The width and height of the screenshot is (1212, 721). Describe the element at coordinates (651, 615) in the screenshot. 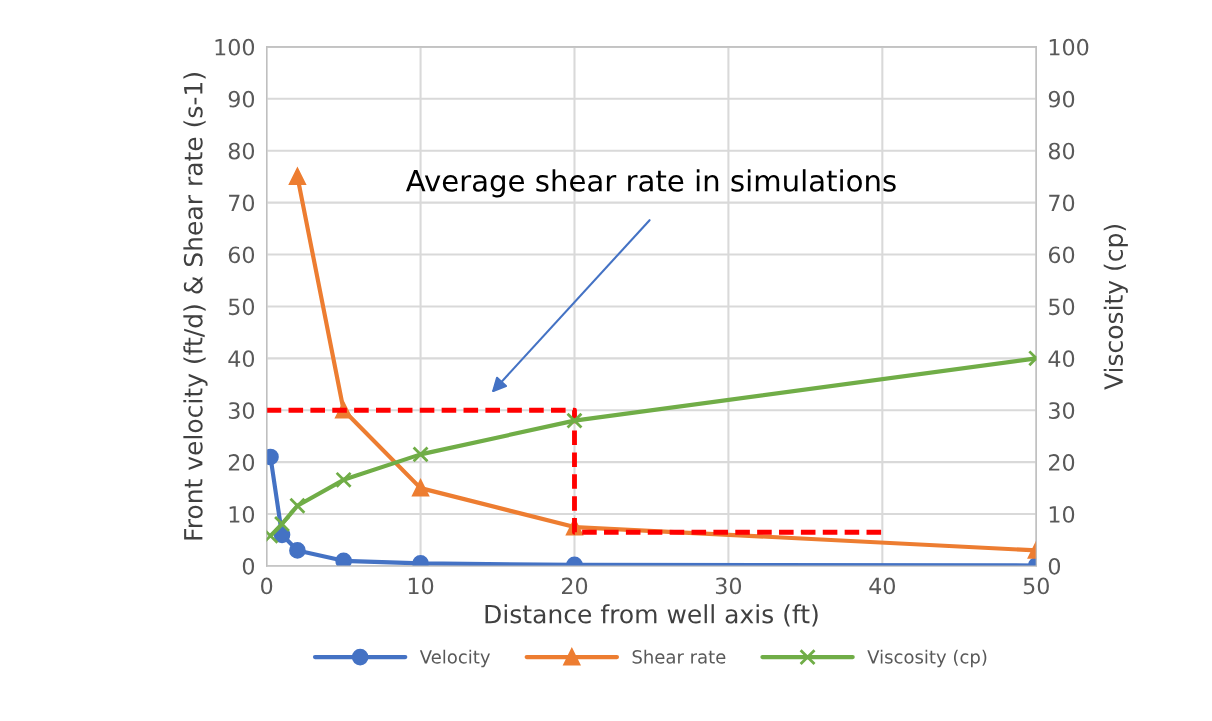

I see `x-axis-title: Distance from well axis (ft)` at that location.